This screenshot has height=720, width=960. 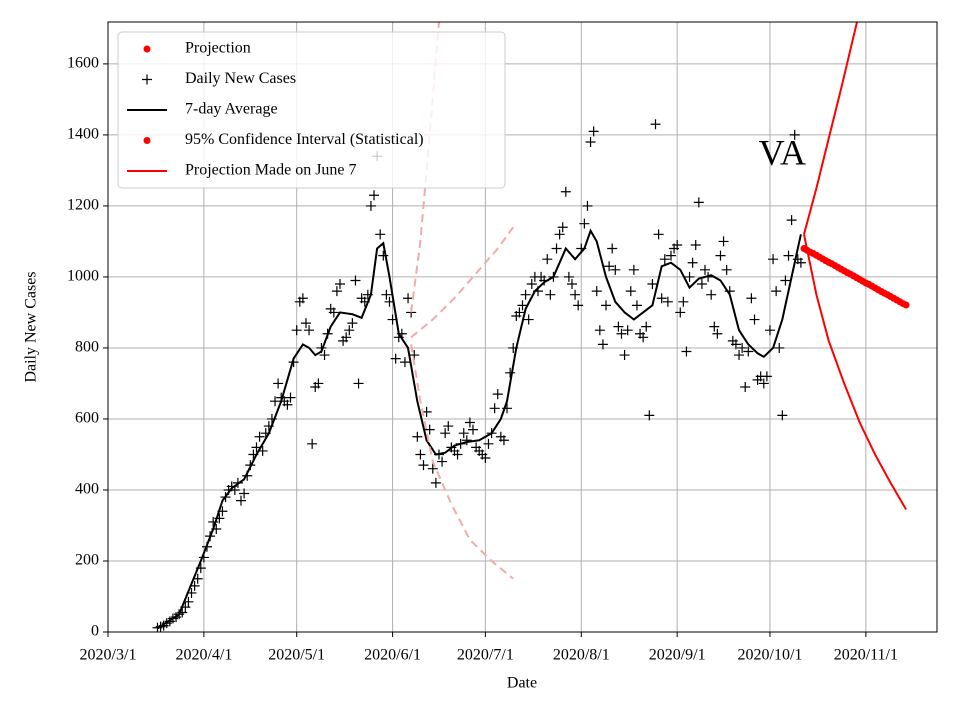 What do you see at coordinates (296, 655) in the screenshot?
I see `x-tick-label: 2020/5/1` at bounding box center [296, 655].